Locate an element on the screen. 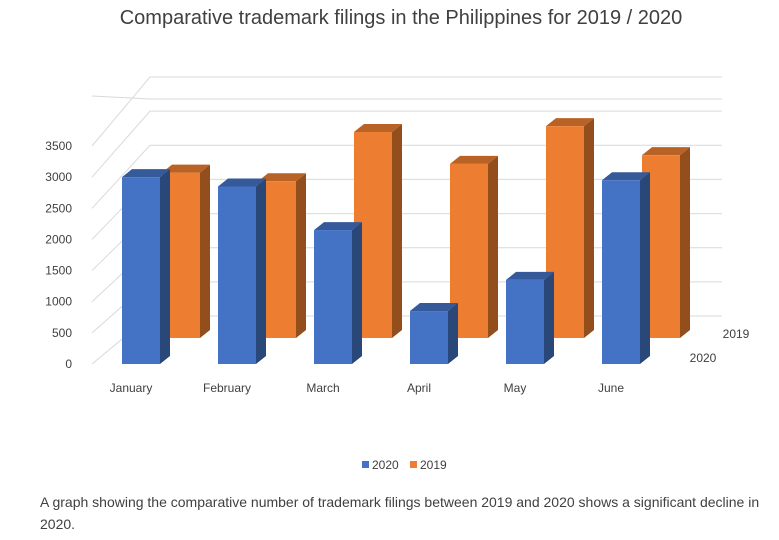  x-tick-label: February is located at coordinates (227, 388).